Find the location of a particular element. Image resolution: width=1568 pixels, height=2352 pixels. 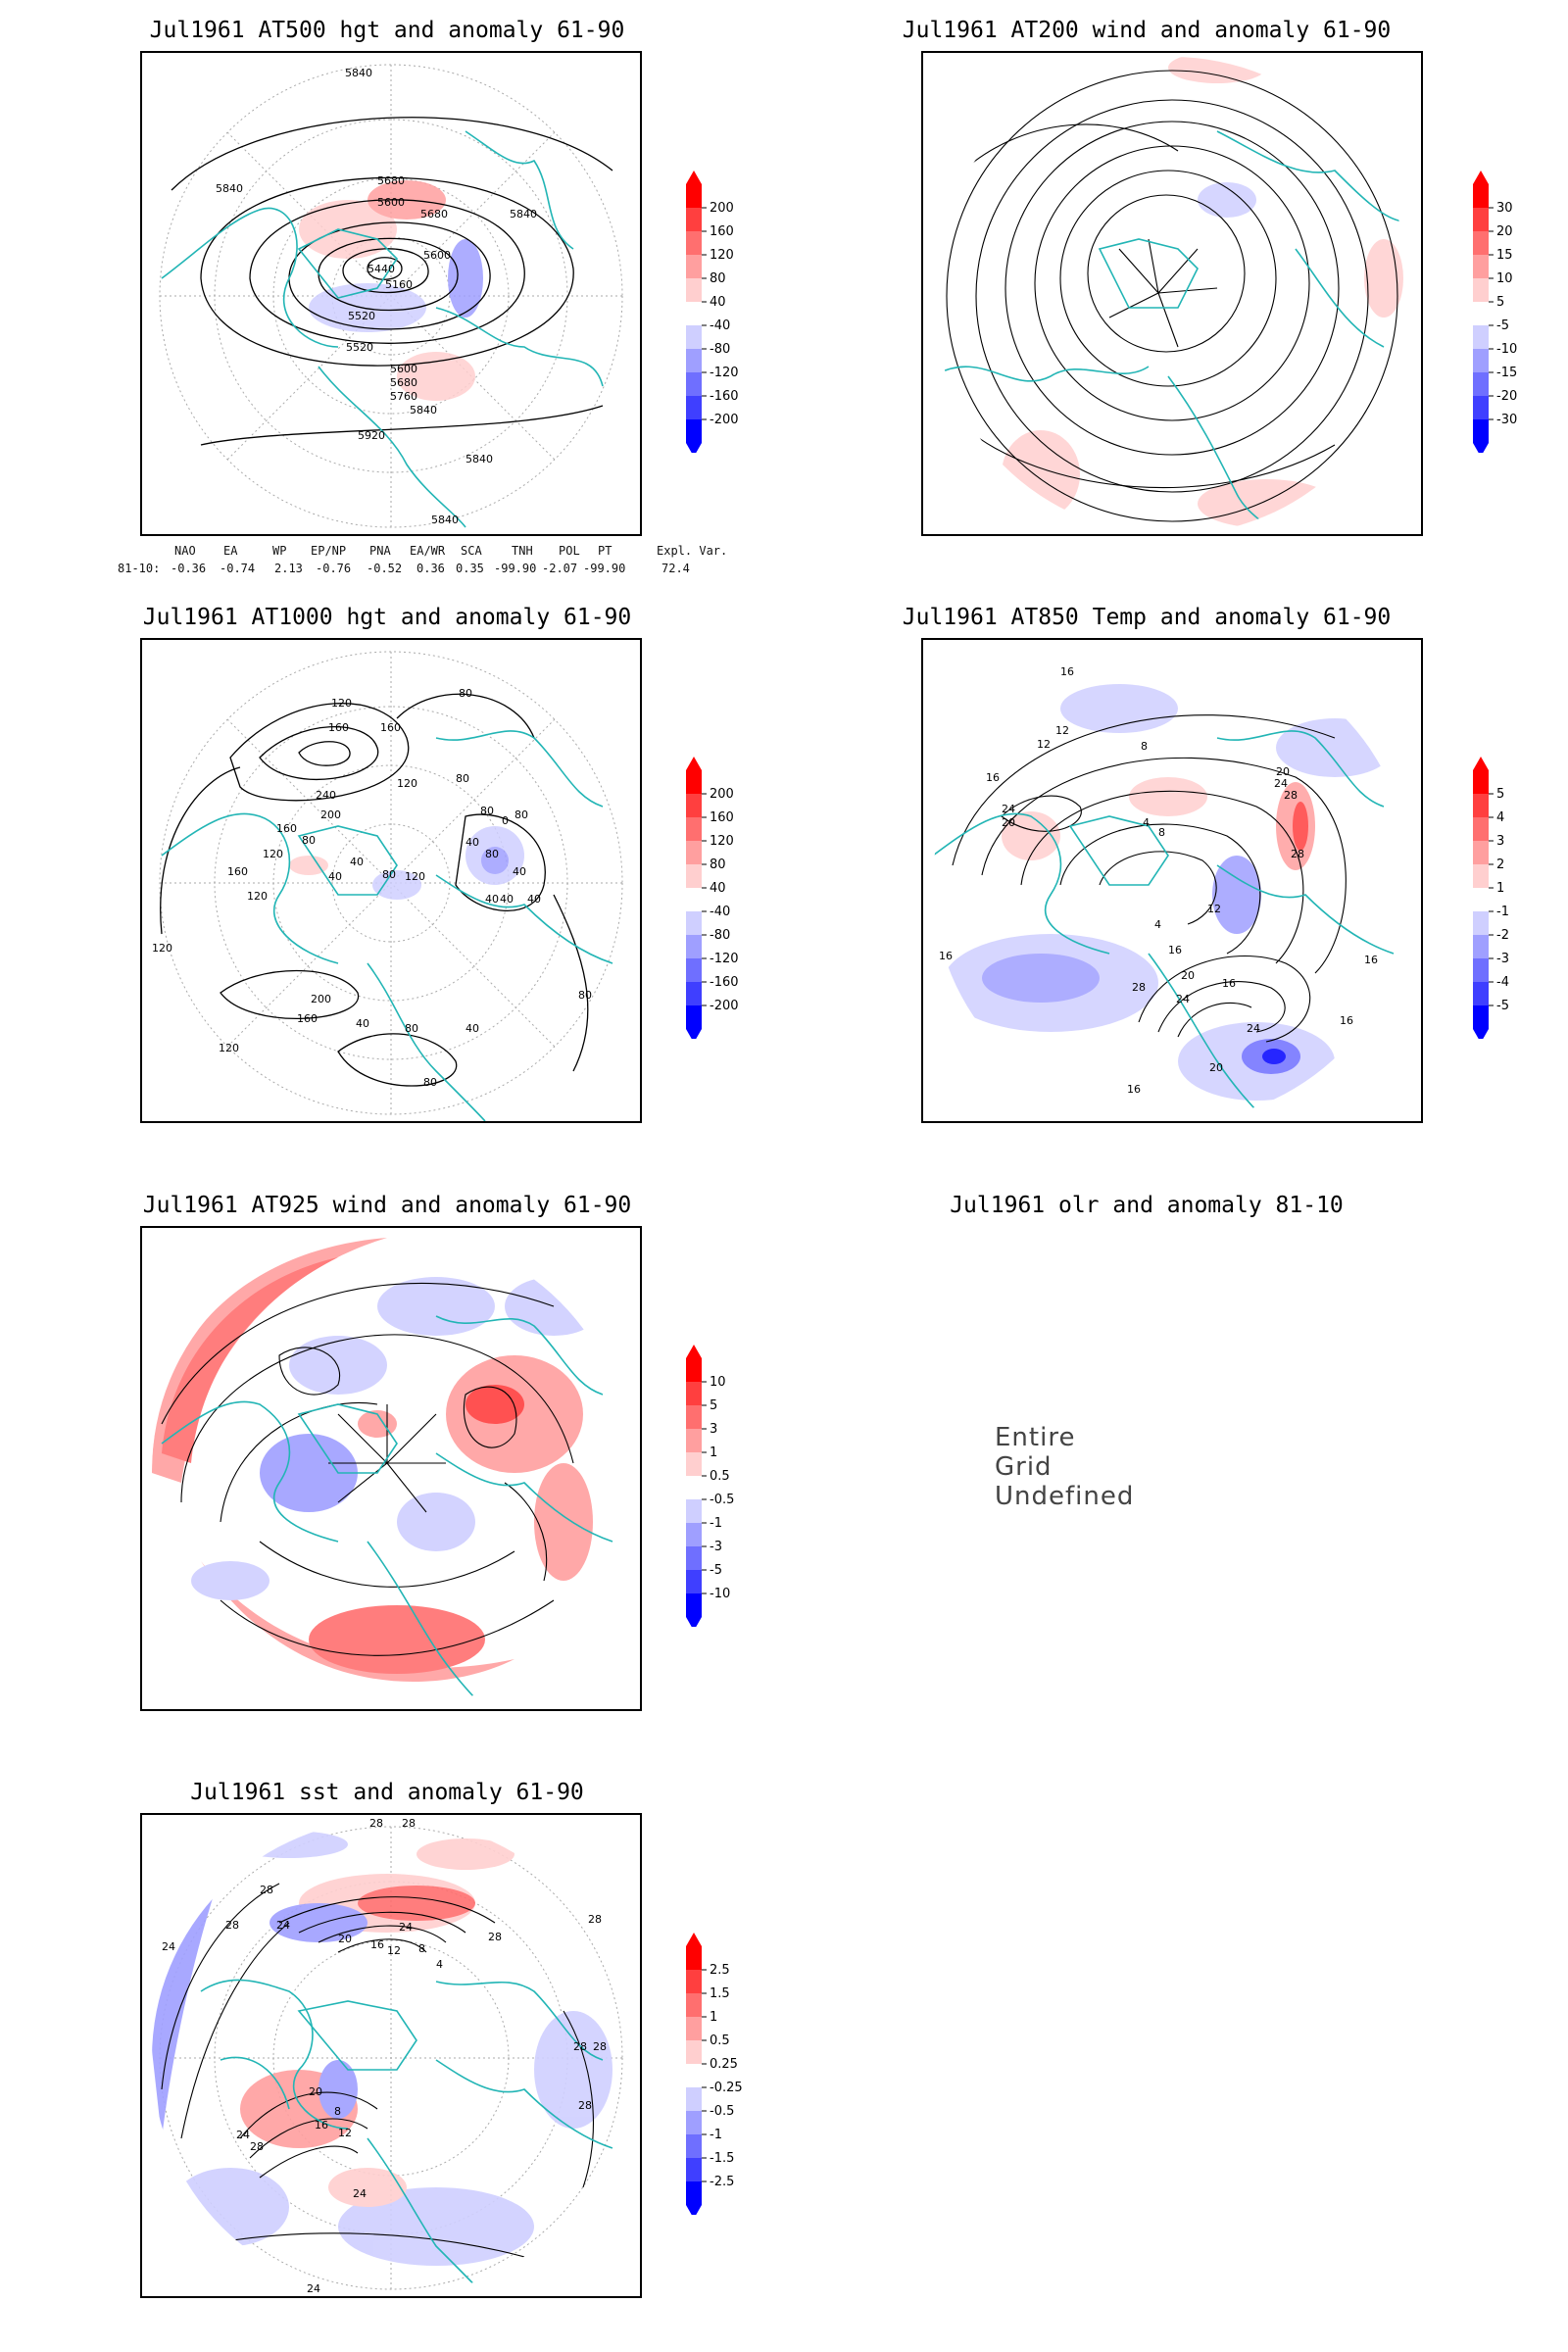

header-cell: TNH is located at coordinates (522, 551).